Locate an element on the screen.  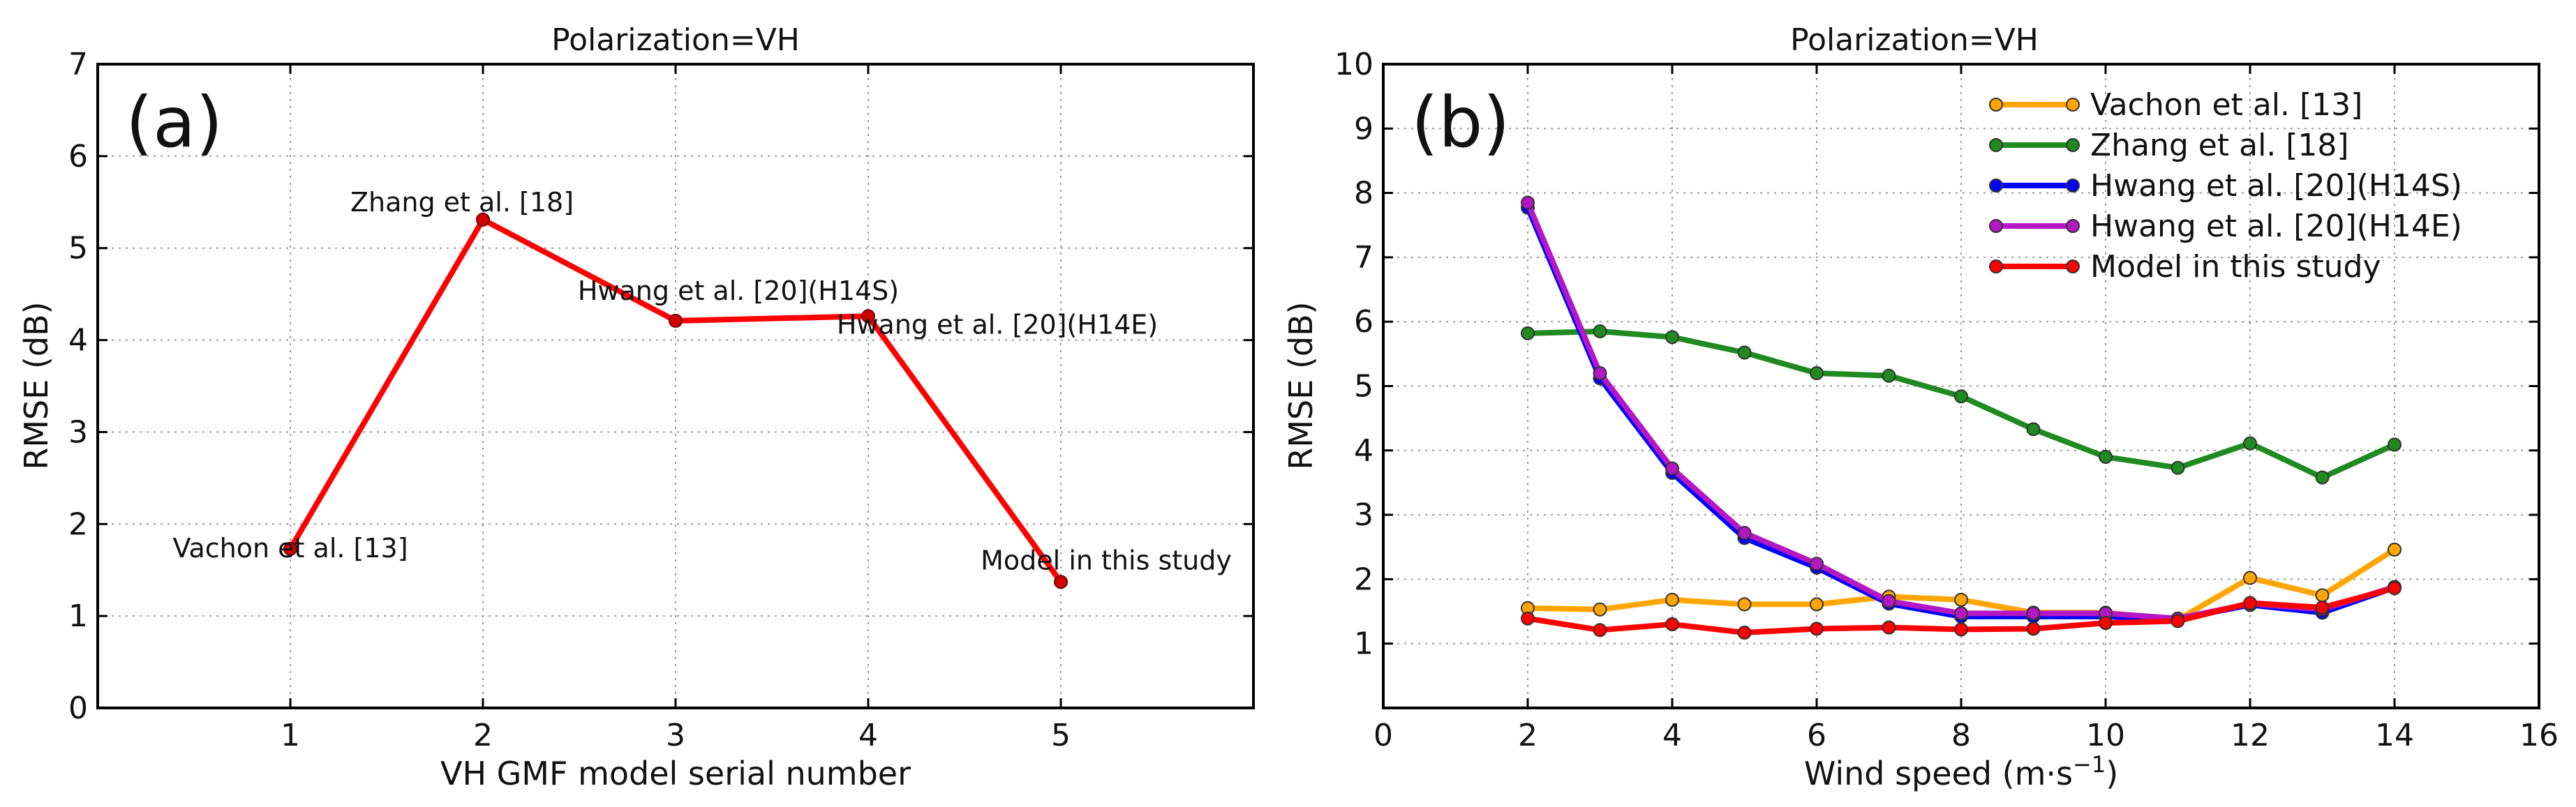
panel-b-x-axis-label-exponent: −1 is located at coordinates (2090, 765).